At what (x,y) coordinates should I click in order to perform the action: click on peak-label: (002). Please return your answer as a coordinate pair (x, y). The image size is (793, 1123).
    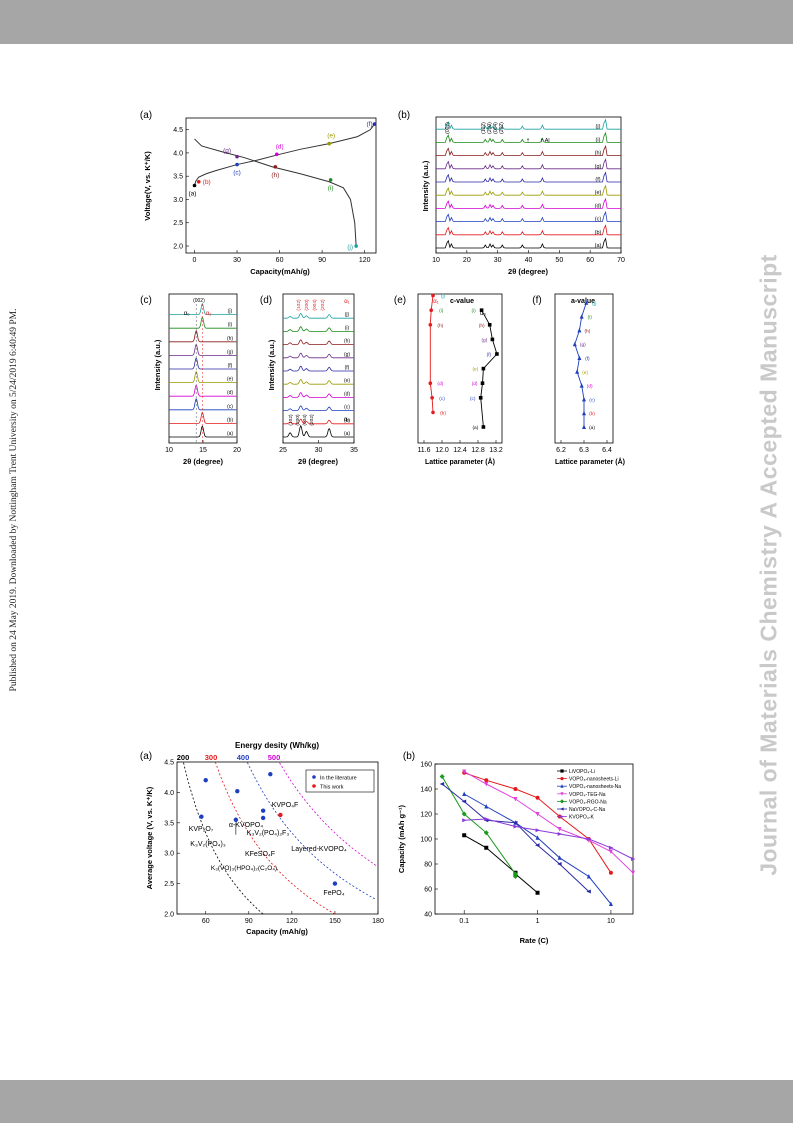
    Looking at the image, I should click on (448, 128).